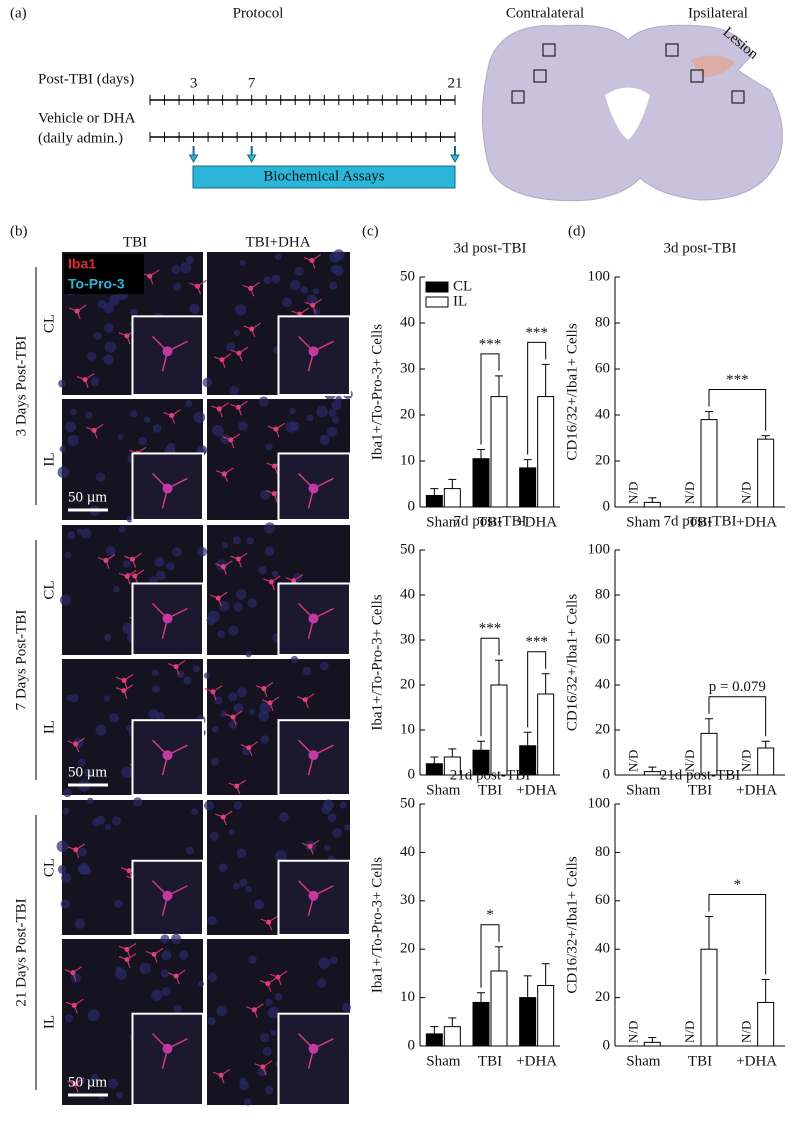  I want to click on region-label: IL, so click(49, 1022).